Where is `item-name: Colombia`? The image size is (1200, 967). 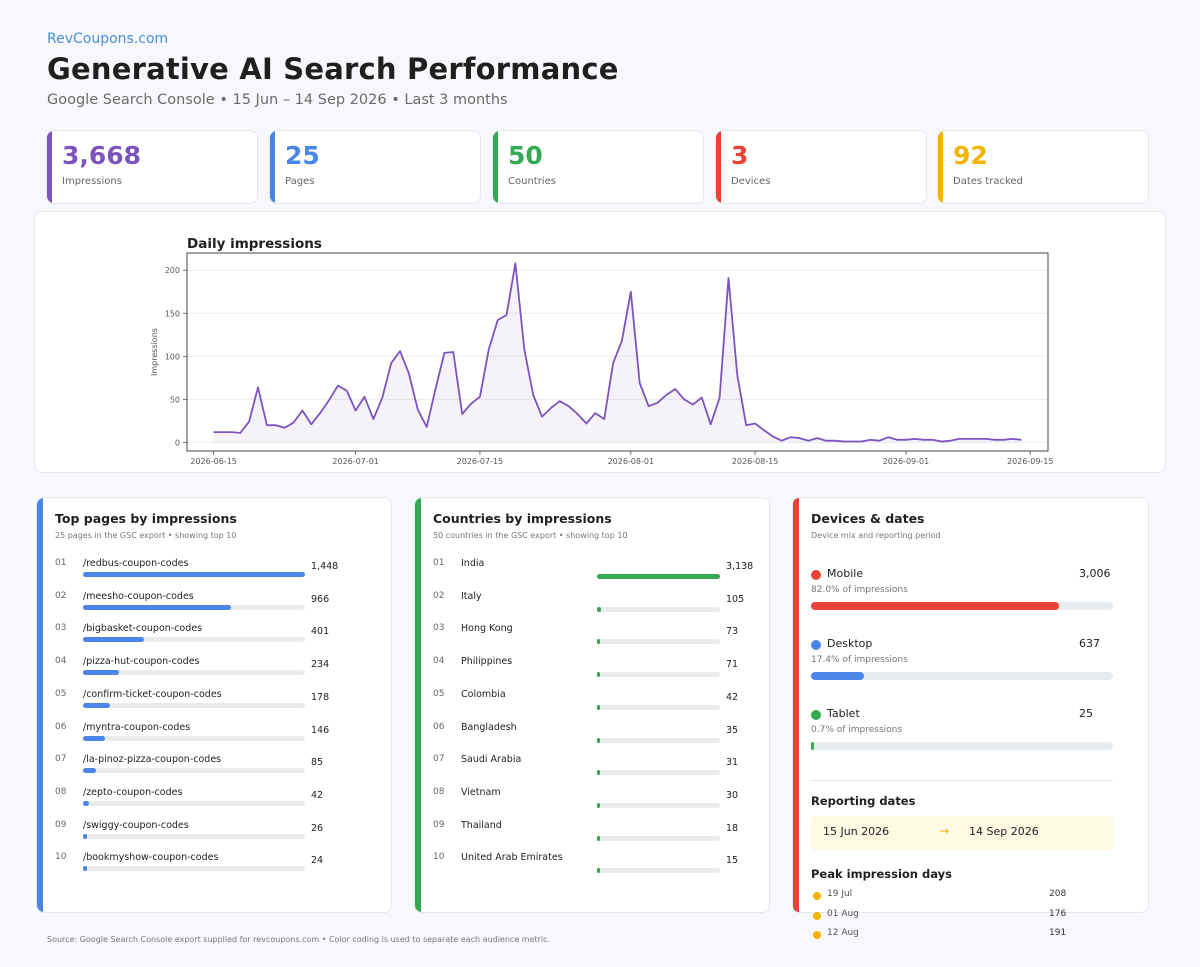 item-name: Colombia is located at coordinates (483, 694).